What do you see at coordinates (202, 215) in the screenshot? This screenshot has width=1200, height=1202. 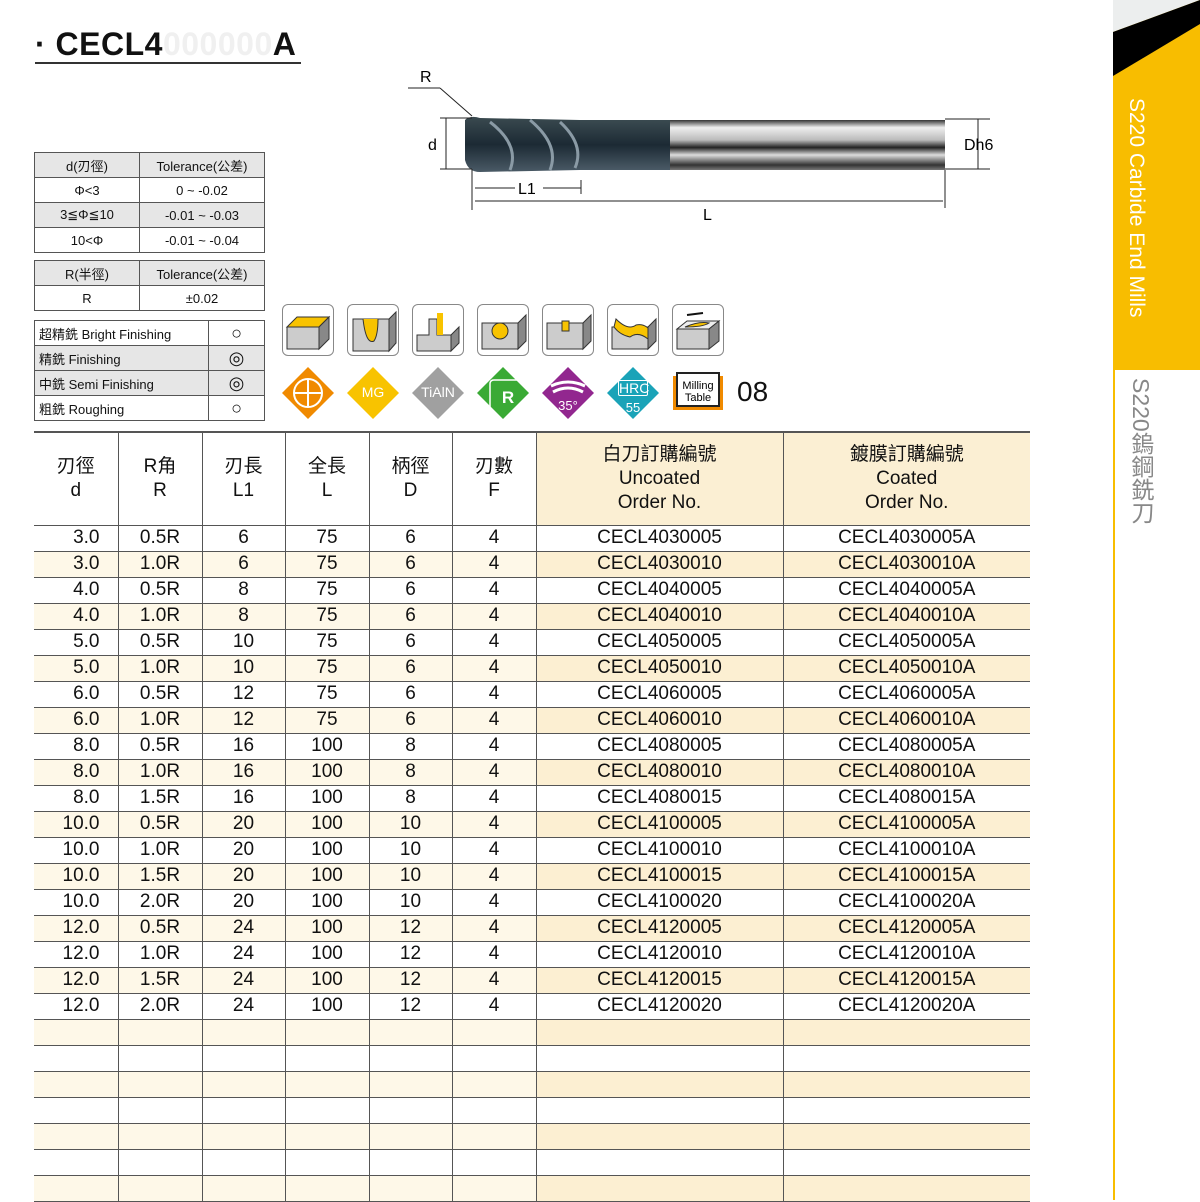 I see `cell: -0.01 ~ -0.03` at bounding box center [202, 215].